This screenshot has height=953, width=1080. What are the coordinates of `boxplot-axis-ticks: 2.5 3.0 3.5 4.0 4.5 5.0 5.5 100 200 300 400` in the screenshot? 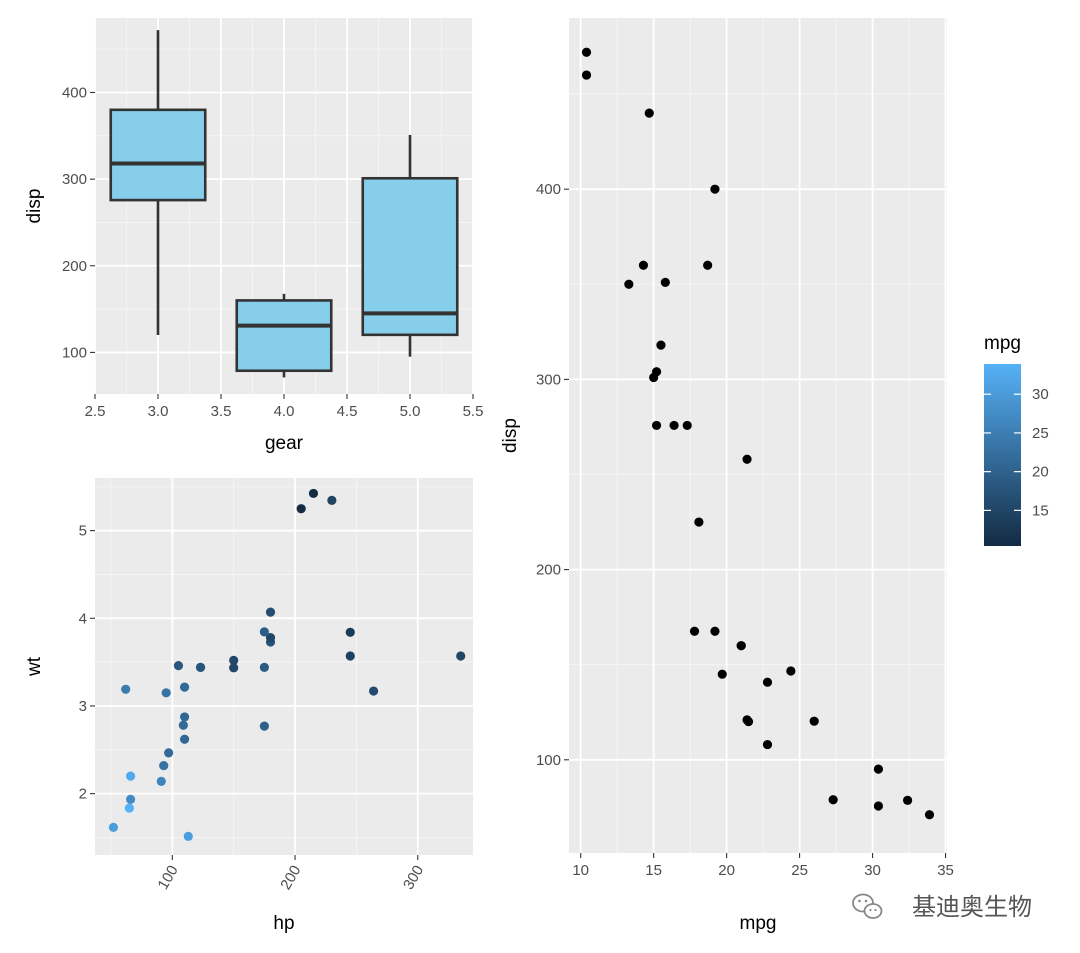 It's located at (272, 252).